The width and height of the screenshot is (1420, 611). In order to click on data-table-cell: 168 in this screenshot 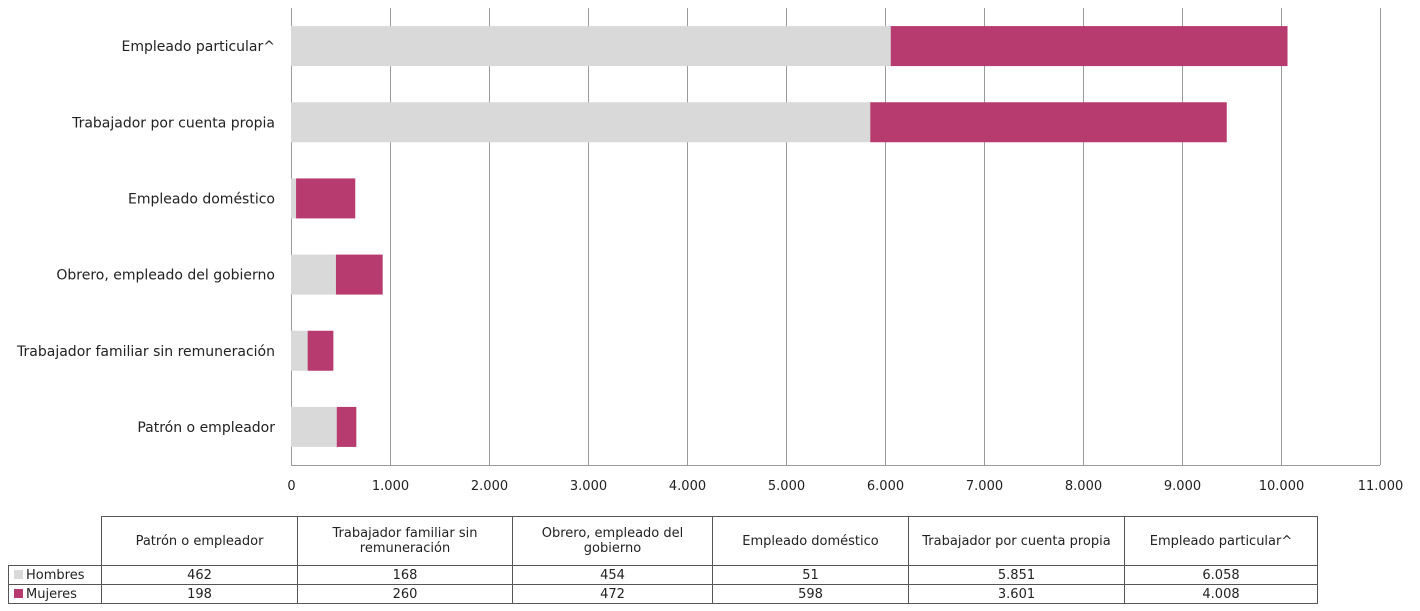, I will do `click(405, 575)`.